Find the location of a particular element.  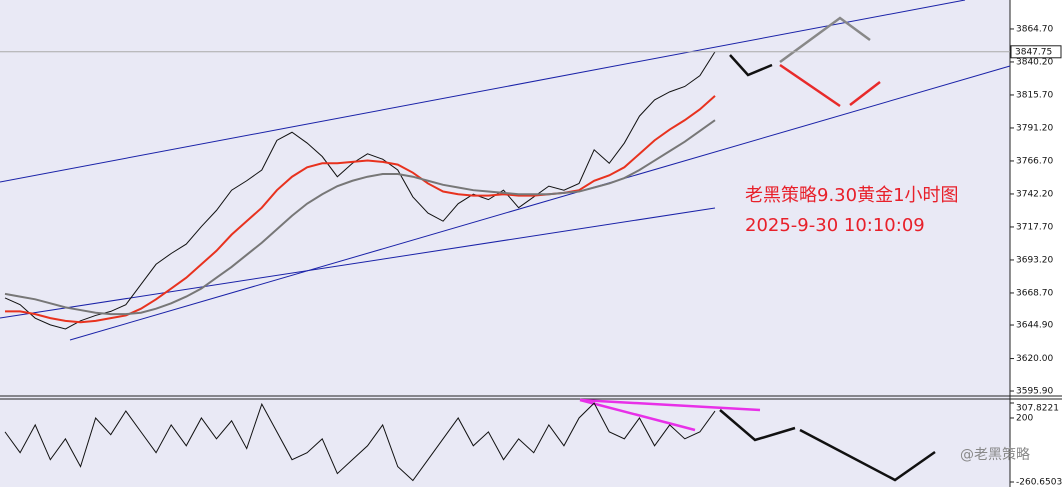

annotation: 2025-9-30 10:10:09 is located at coordinates (835, 225).